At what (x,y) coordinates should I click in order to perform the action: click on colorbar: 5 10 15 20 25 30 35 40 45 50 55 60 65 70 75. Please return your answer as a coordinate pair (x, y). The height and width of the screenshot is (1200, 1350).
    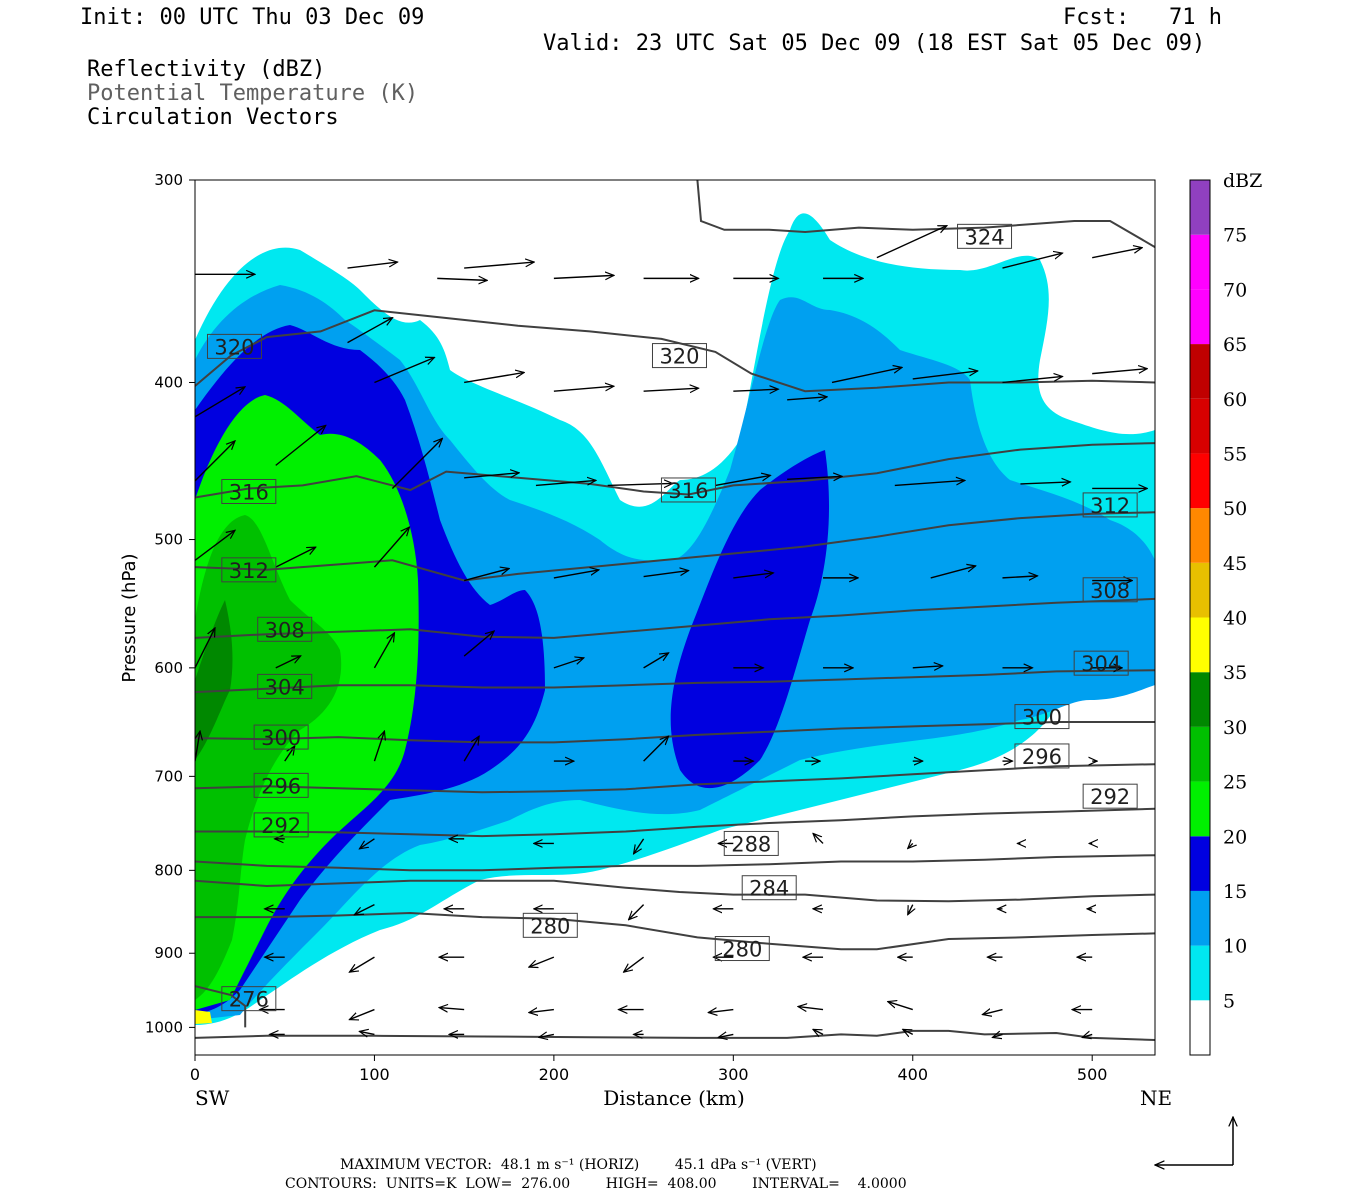
    Looking at the image, I should click on (1218, 617).